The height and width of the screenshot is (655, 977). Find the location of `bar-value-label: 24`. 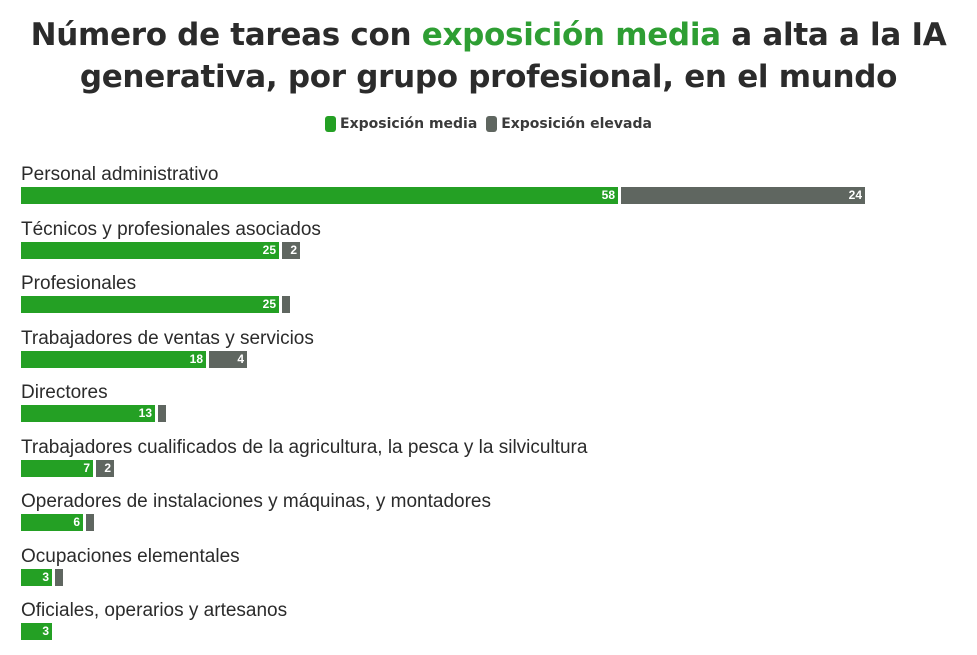

bar-value-label: 24 is located at coordinates (855, 195).